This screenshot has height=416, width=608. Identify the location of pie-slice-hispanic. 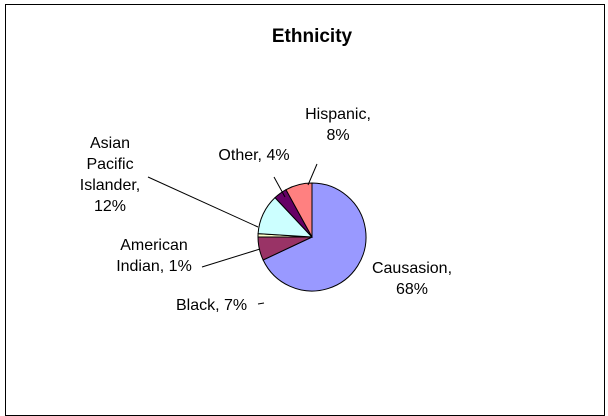
(299, 210).